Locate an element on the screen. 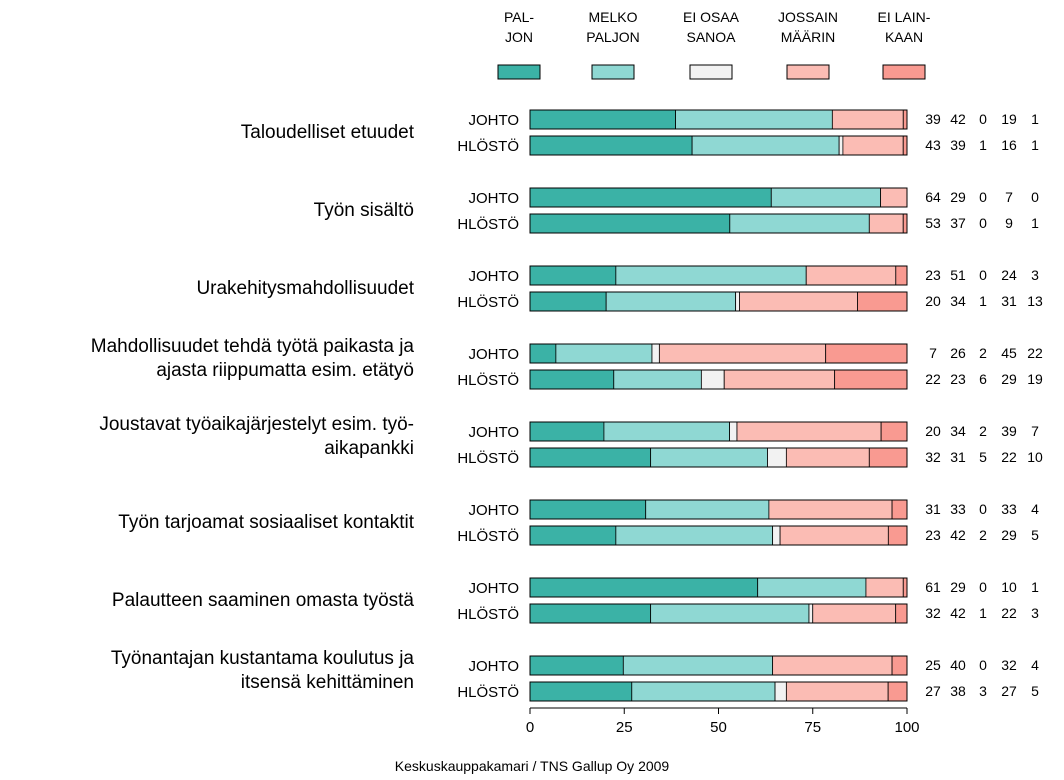  category-label: Joustavat työaikajärjestelyt esim. työ- is located at coordinates (256, 424).